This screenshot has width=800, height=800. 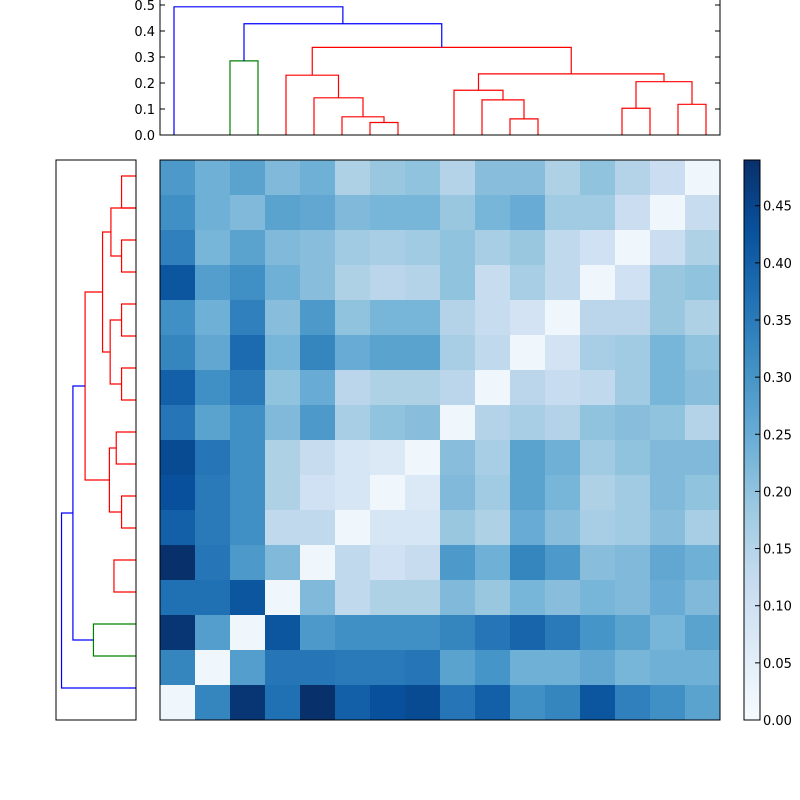 I want to click on heatmap-cell-r1-c3, so click(x=283, y=213).